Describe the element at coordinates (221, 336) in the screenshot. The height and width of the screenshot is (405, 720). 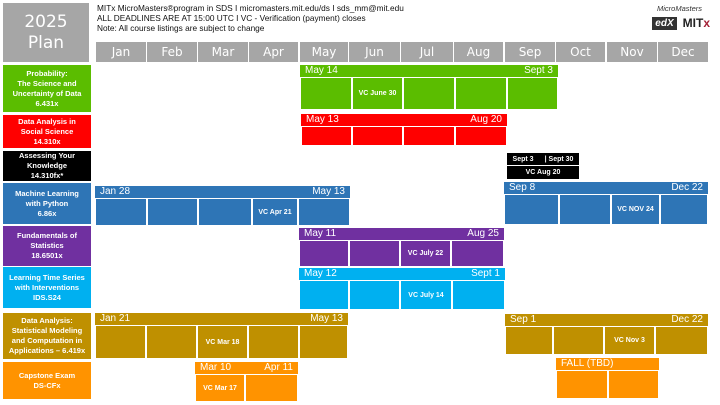
I see `run-data-analysis-6419x-spring: Jan 21 May 13 VC Mar 18` at that location.